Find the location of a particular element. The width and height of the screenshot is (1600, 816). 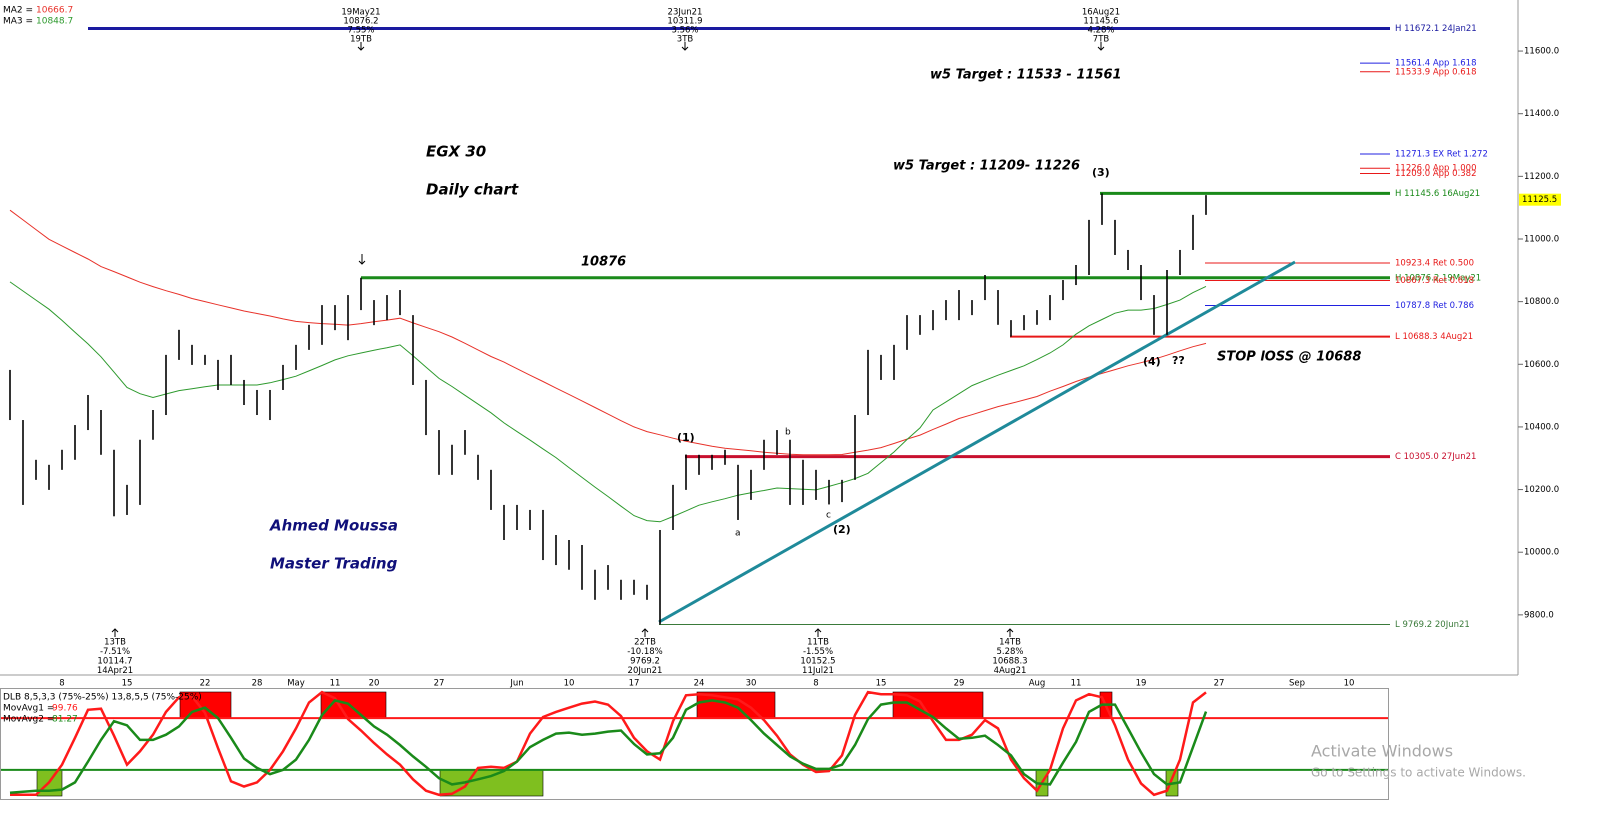

pivot-high-label: 11145.6 is located at coordinates (1100, 22).